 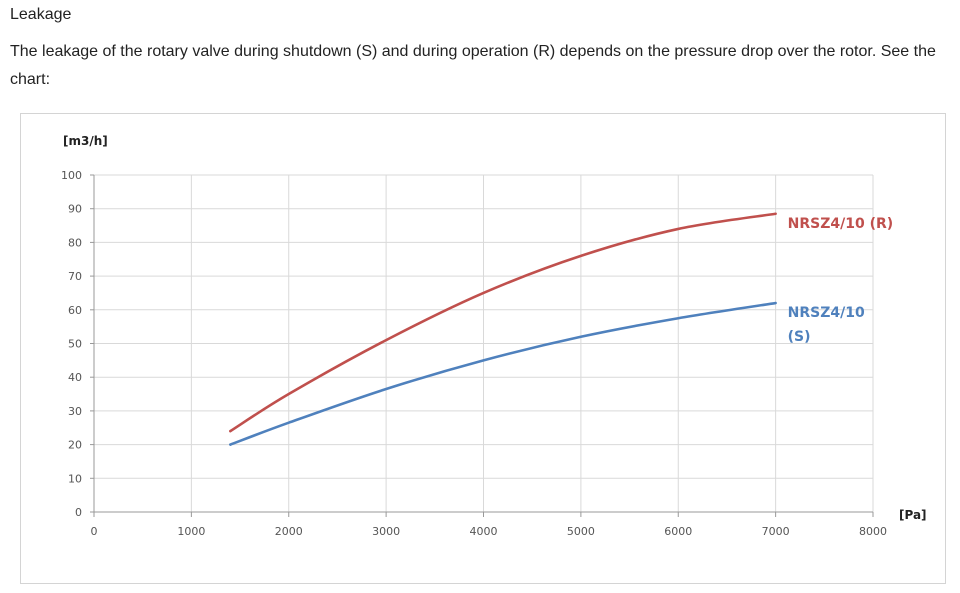 What do you see at coordinates (75, 411) in the screenshot?
I see `y-tick-label: 30` at bounding box center [75, 411].